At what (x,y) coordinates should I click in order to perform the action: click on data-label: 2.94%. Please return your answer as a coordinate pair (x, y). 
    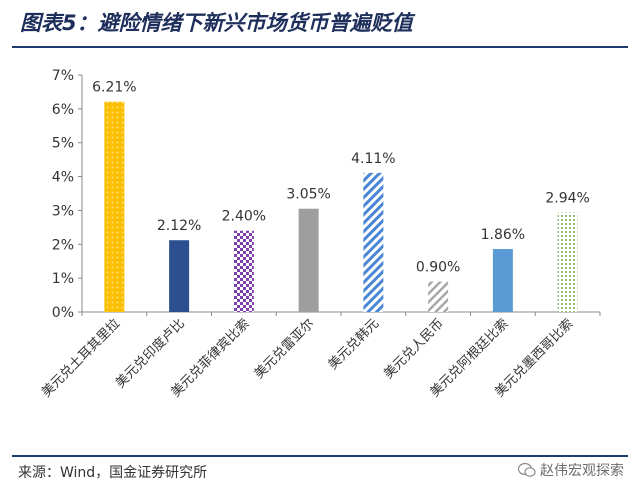
    Looking at the image, I should click on (567, 198).